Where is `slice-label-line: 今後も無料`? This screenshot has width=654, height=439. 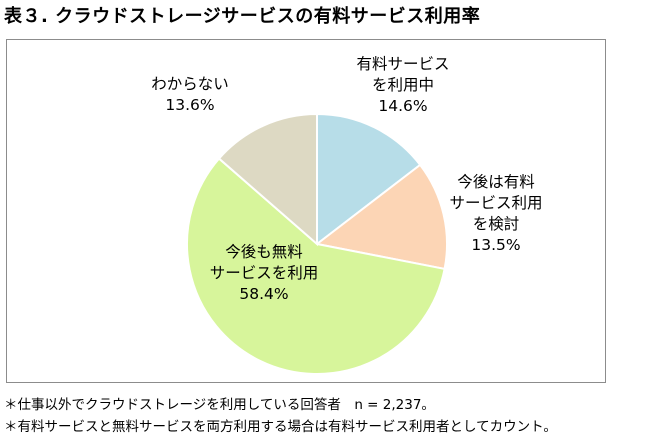 slice-label-line: 今後も無料 is located at coordinates (264, 252).